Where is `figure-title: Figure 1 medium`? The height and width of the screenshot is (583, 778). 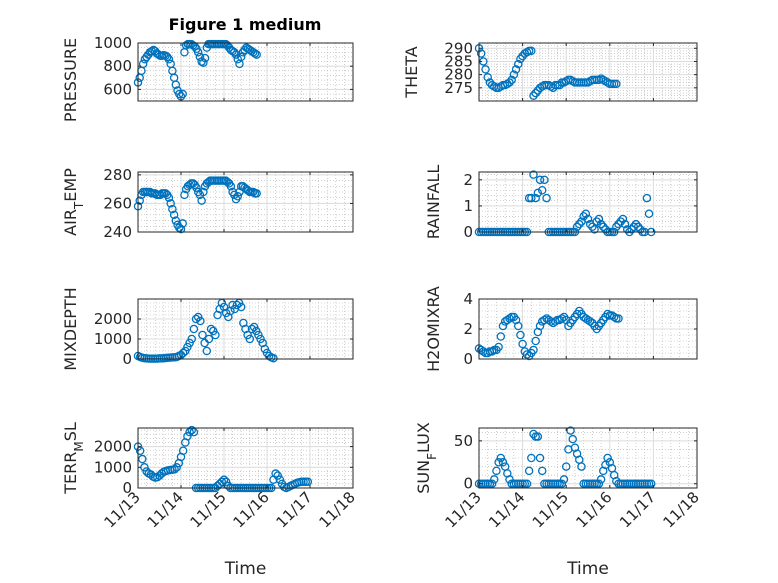
figure-title: Figure 1 medium is located at coordinates (245, 24).